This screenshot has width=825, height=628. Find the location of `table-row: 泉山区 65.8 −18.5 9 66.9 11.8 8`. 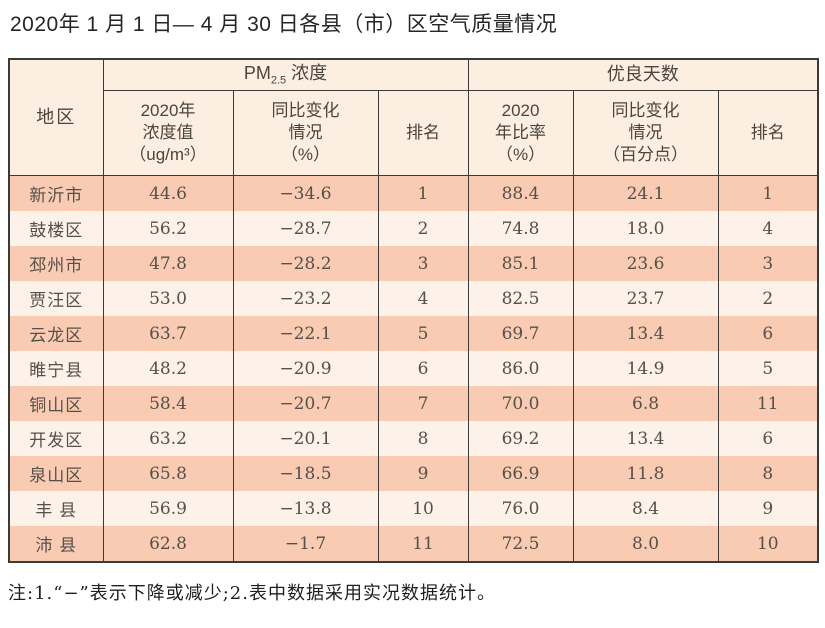

table-row: 泉山区 65.8 −18.5 9 66.9 11.8 8 is located at coordinates (413, 473).